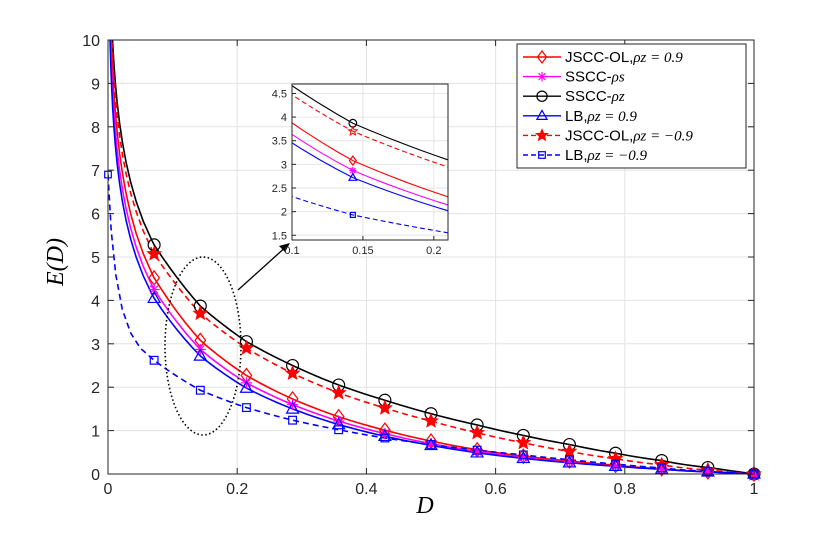 The height and width of the screenshot is (536, 830). What do you see at coordinates (95, 128) in the screenshot?
I see `y-tick-label: 8` at bounding box center [95, 128].